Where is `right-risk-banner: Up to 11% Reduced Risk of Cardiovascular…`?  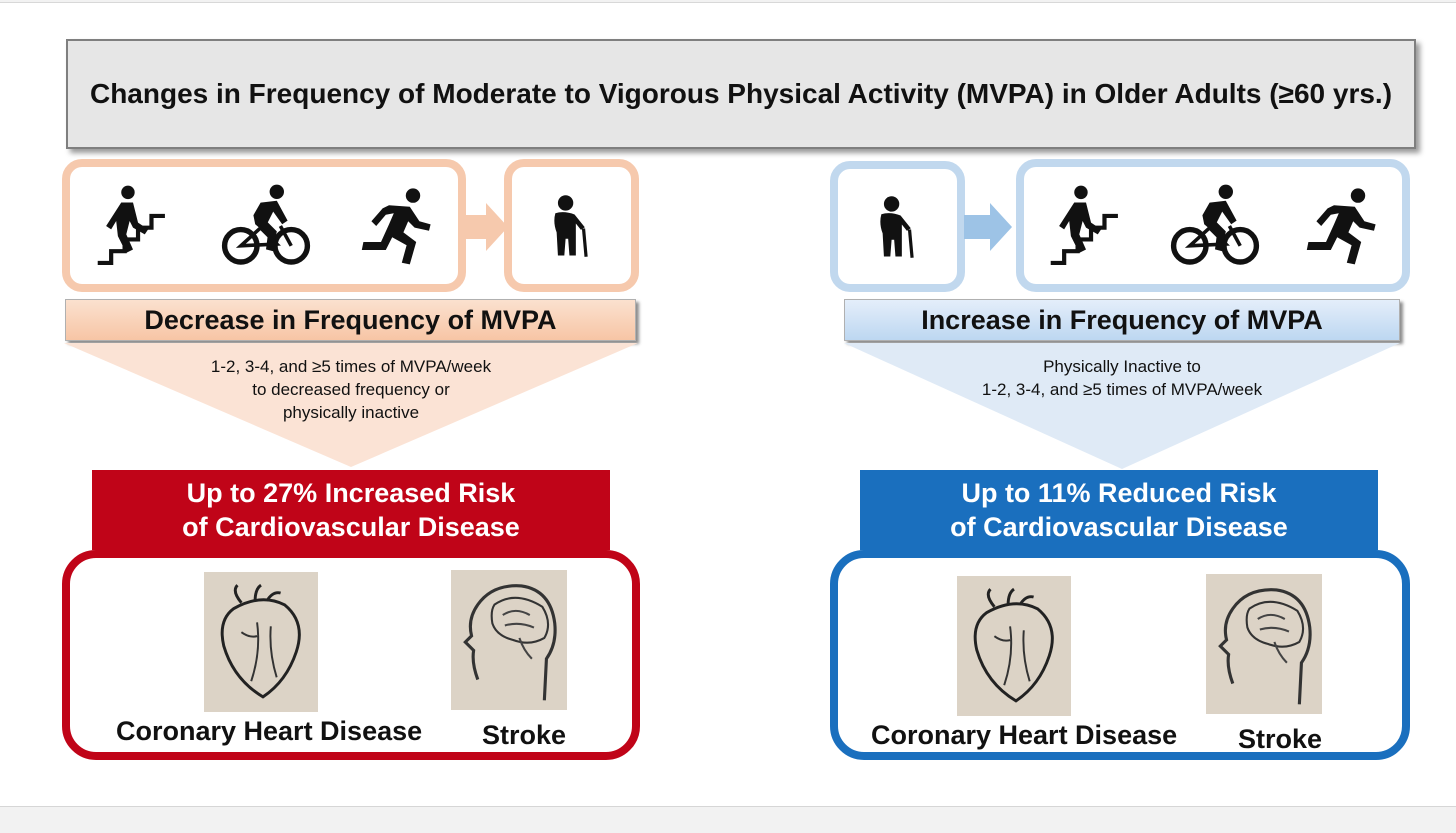 right-risk-banner: Up to 11% Reduced Risk of Cardiovascular… is located at coordinates (1119, 510).